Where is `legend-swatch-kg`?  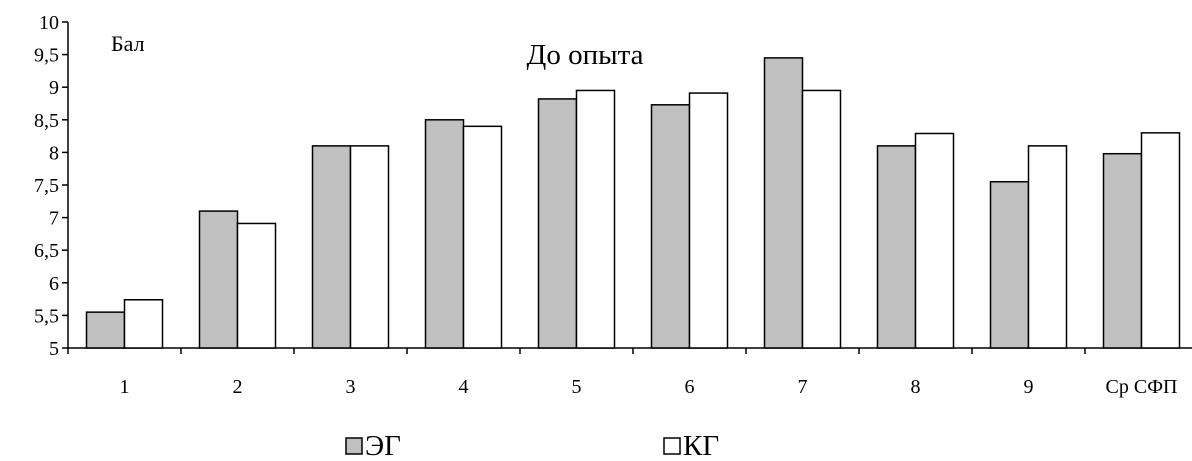
legend-swatch-kg is located at coordinates (672, 446).